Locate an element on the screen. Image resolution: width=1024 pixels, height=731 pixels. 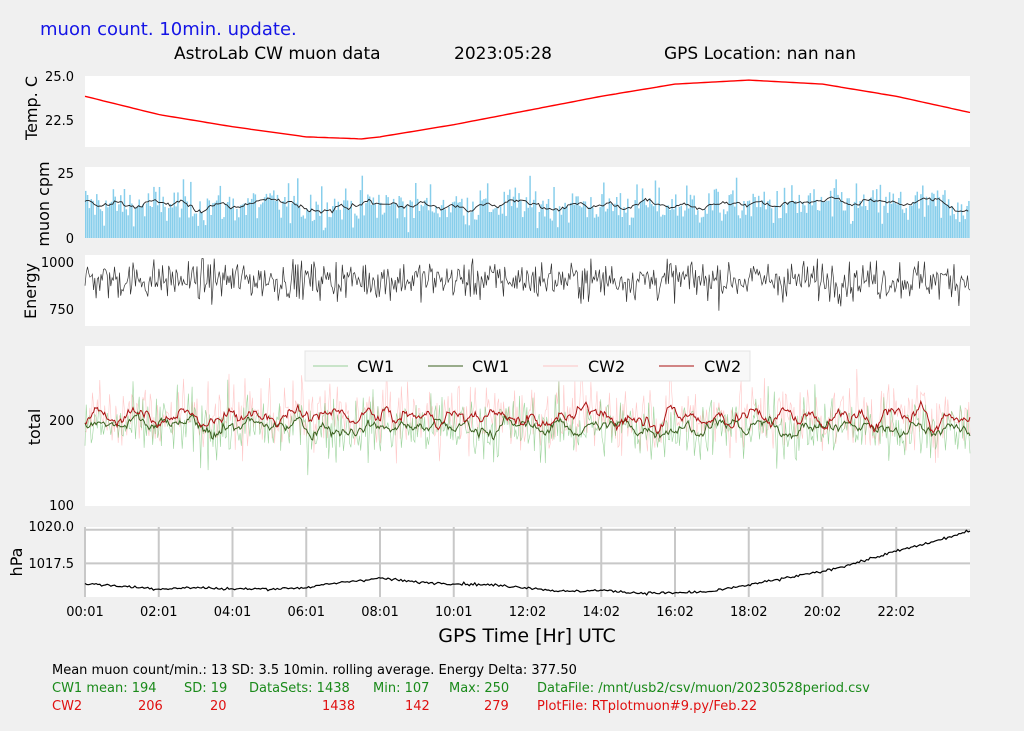
muon-rolling-average is located at coordinates (526, 205).